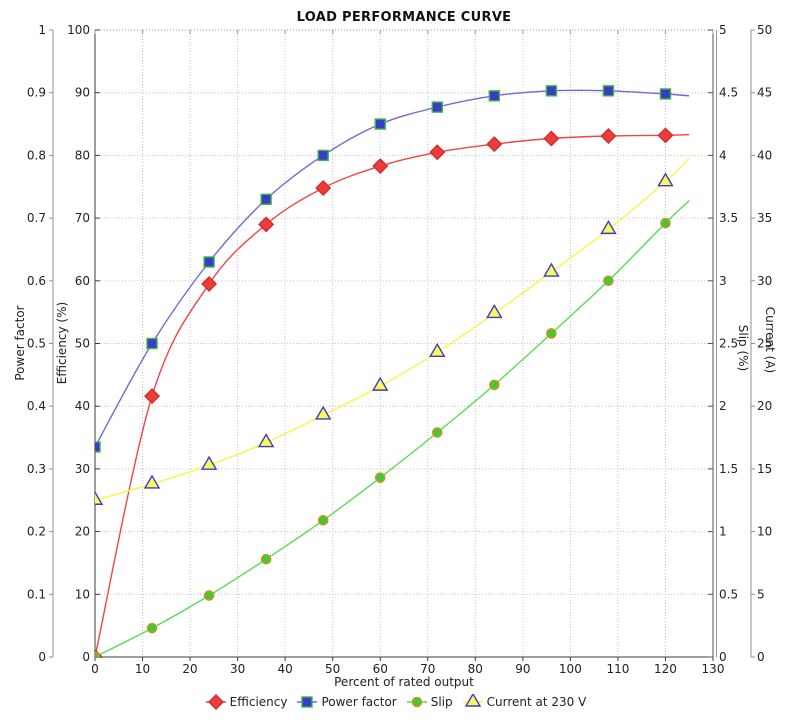 This screenshot has width=791, height=726. I want to click on legend-label: Current at 230 V, so click(536, 702).